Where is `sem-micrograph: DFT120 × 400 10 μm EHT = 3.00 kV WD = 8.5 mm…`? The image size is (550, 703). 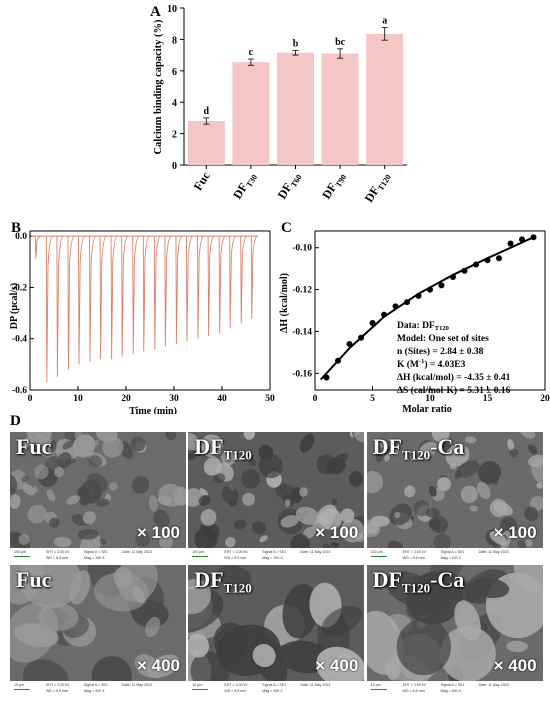 sem-micrograph: DFT120 × 400 10 μm EHT = 3.00 kV WD = 8.5 mm… is located at coordinates (276, 630).